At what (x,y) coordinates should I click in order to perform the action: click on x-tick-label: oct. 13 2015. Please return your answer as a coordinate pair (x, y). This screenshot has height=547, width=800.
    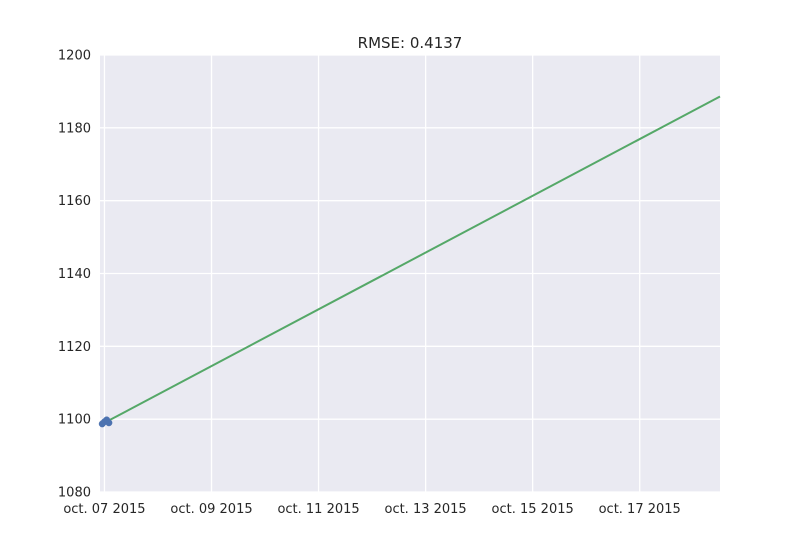
    Looking at the image, I should click on (425, 509).